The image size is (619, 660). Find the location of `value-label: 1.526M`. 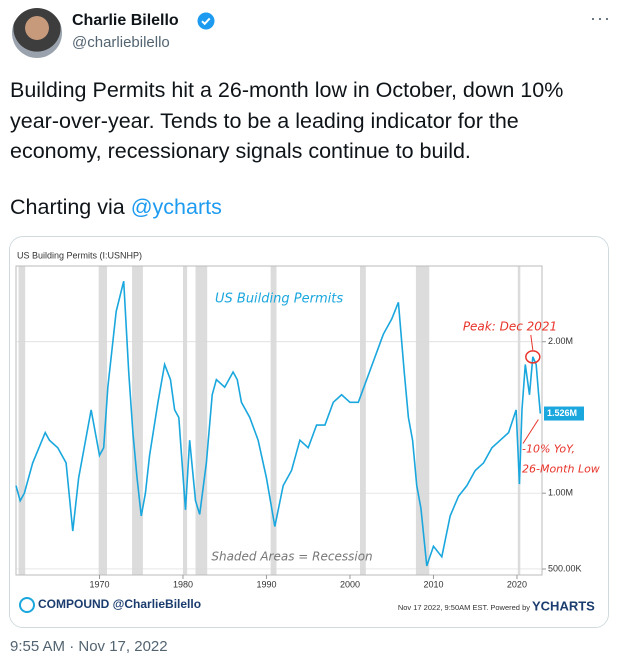

value-label: 1.526M is located at coordinates (562, 413).